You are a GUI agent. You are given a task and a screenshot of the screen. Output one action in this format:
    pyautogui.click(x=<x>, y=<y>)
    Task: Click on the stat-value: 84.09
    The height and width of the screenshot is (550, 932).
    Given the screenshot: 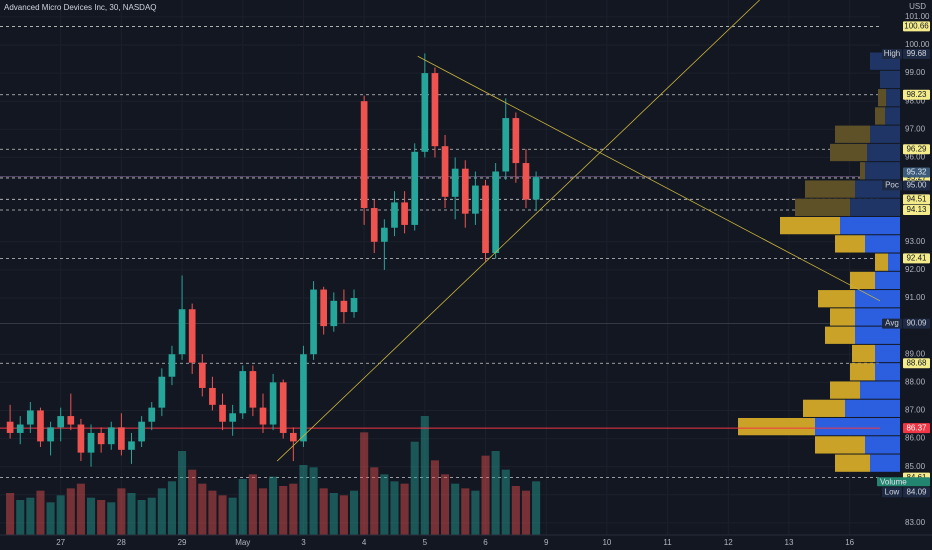 What is the action you would take?
    pyautogui.click(x=916, y=491)
    